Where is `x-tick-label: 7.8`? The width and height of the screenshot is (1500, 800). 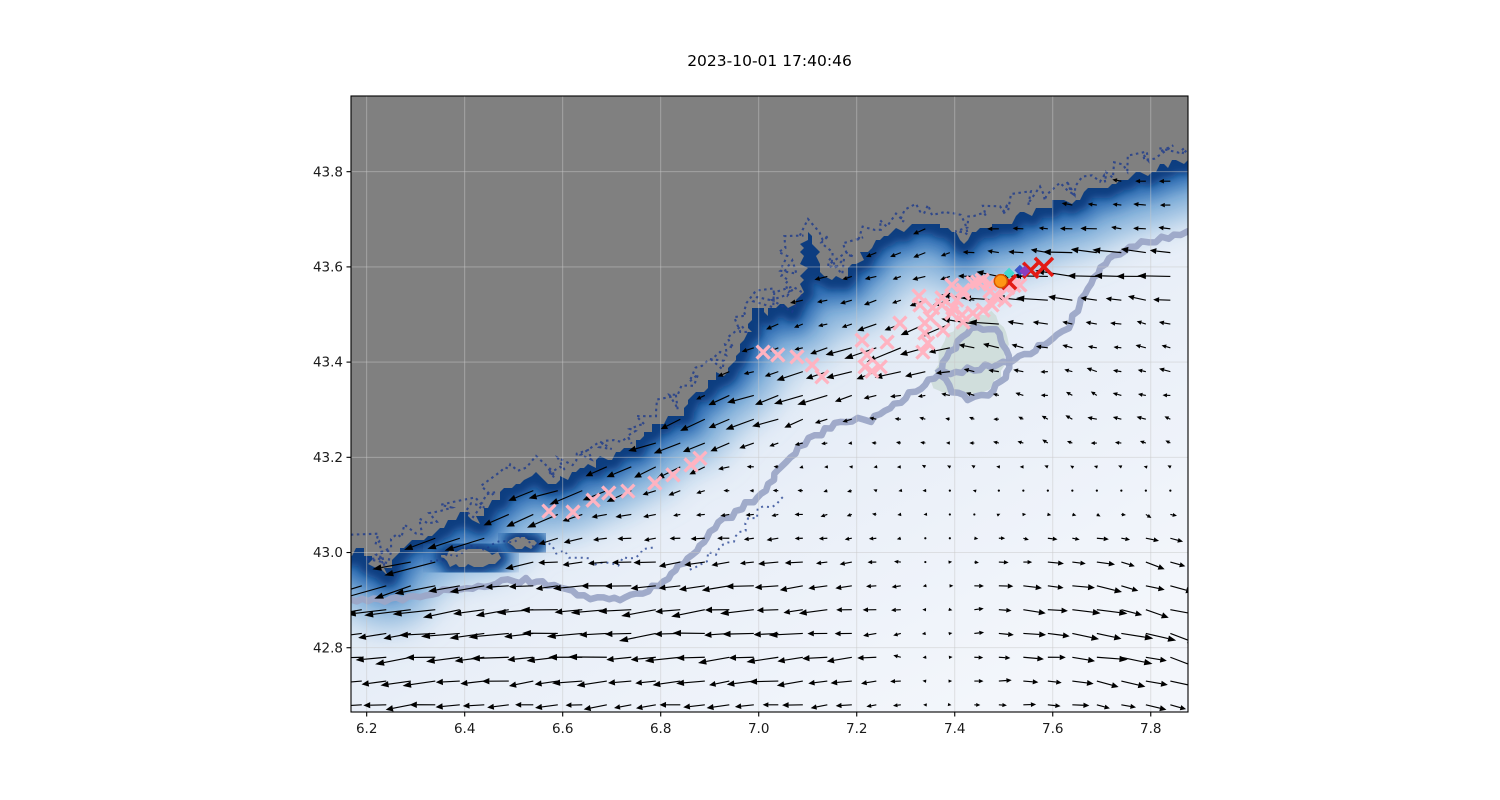 x-tick-label: 7.8 is located at coordinates (1150, 729).